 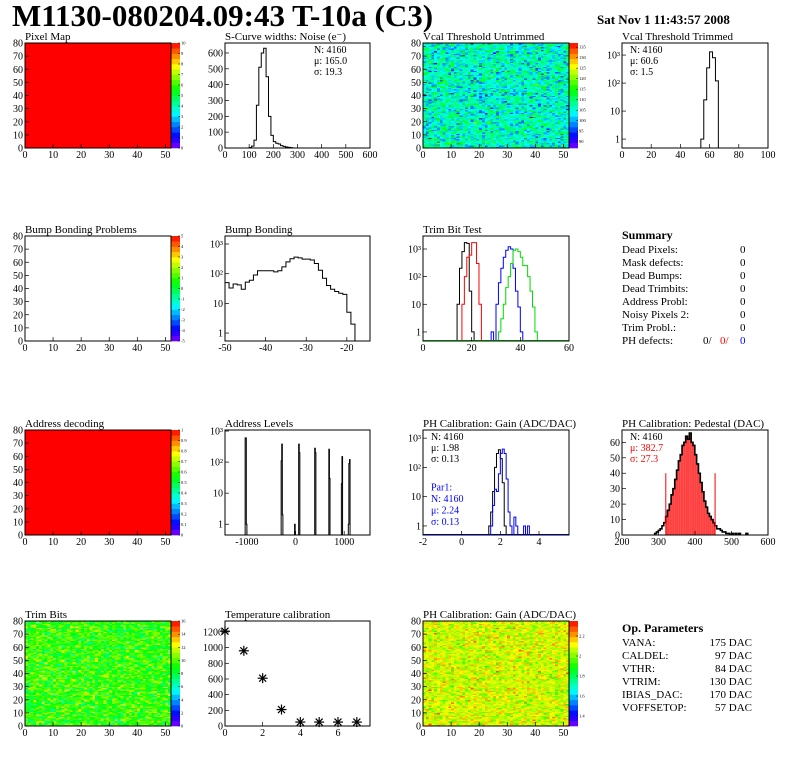 What do you see at coordinates (216, 432) in the screenshot?
I see `y-tick-label: 10³` at bounding box center [216, 432].